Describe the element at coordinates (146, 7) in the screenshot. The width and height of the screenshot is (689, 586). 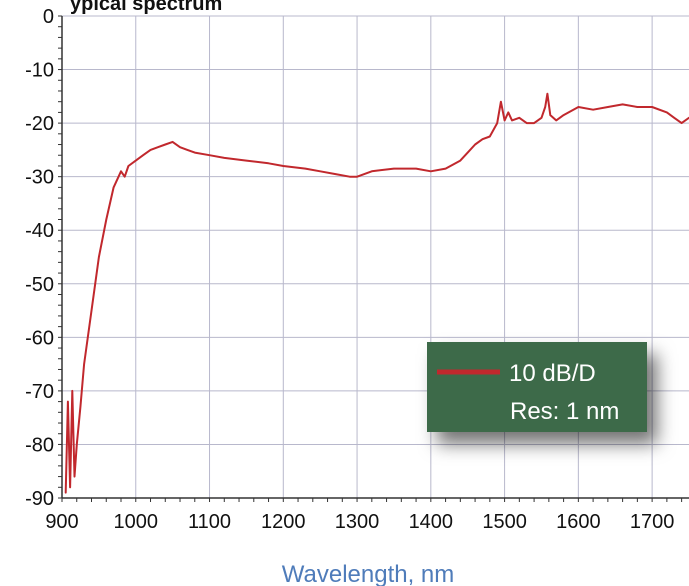
I see `chart-title-fragment: ypical spectrum` at that location.